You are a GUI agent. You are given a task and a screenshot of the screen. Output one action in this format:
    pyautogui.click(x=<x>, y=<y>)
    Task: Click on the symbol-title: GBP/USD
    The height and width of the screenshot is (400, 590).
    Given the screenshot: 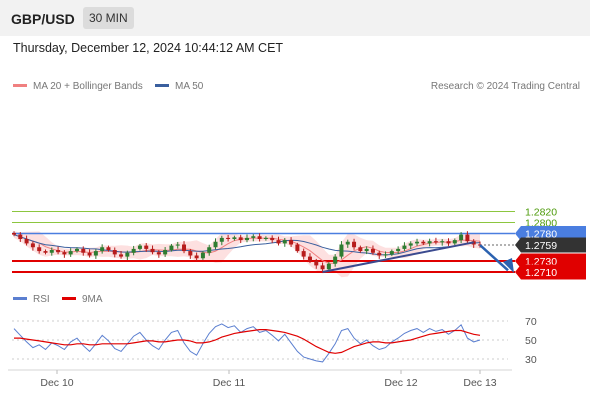 What is the action you would take?
    pyautogui.click(x=43, y=19)
    